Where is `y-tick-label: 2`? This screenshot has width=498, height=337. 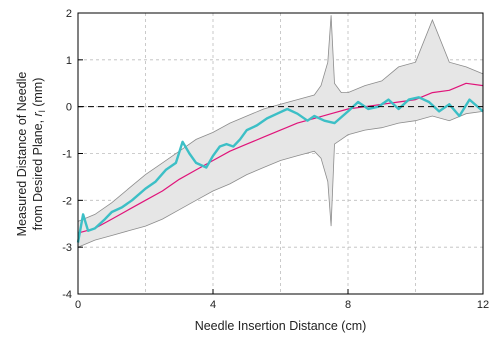 y-tick-label: 2 is located at coordinates (69, 14).